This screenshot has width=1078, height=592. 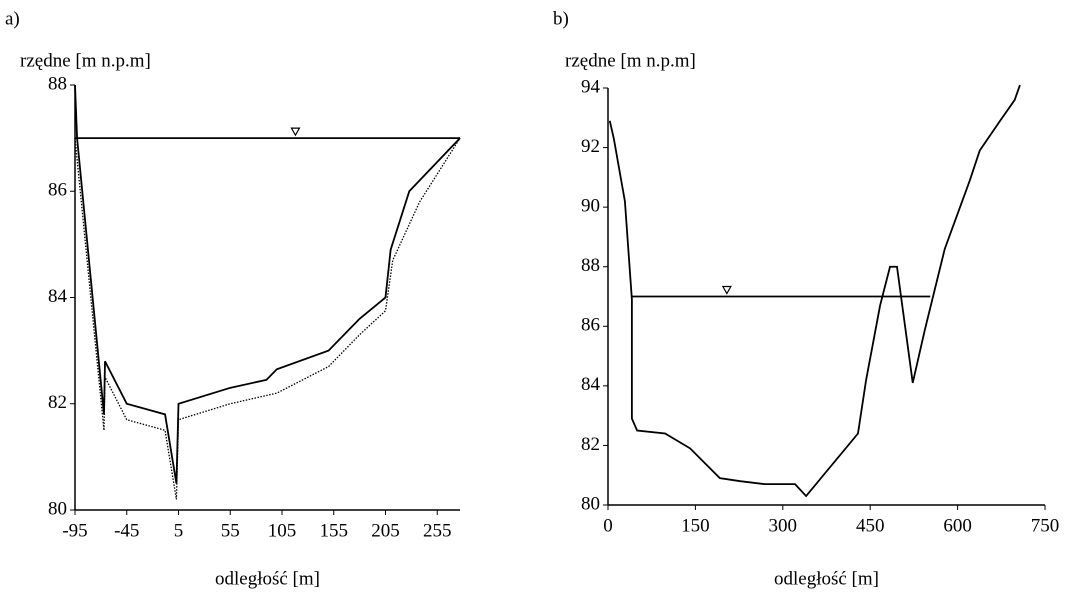 I want to click on y-tick-label: 90, so click(x=590, y=206).